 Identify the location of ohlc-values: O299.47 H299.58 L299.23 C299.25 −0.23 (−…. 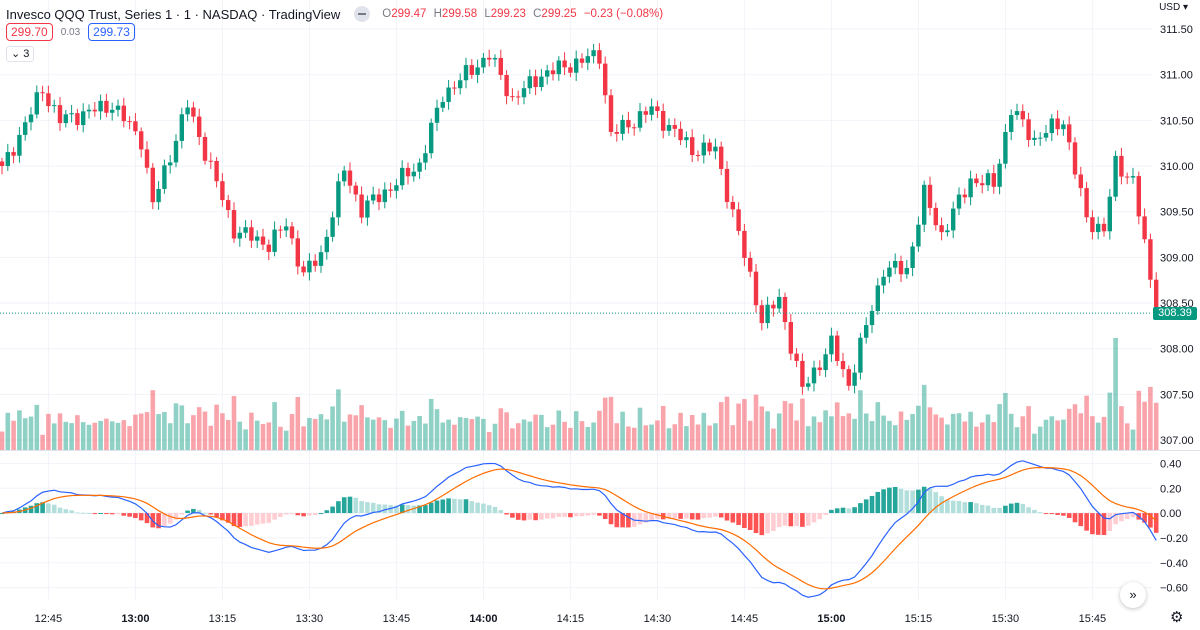
(524, 14).